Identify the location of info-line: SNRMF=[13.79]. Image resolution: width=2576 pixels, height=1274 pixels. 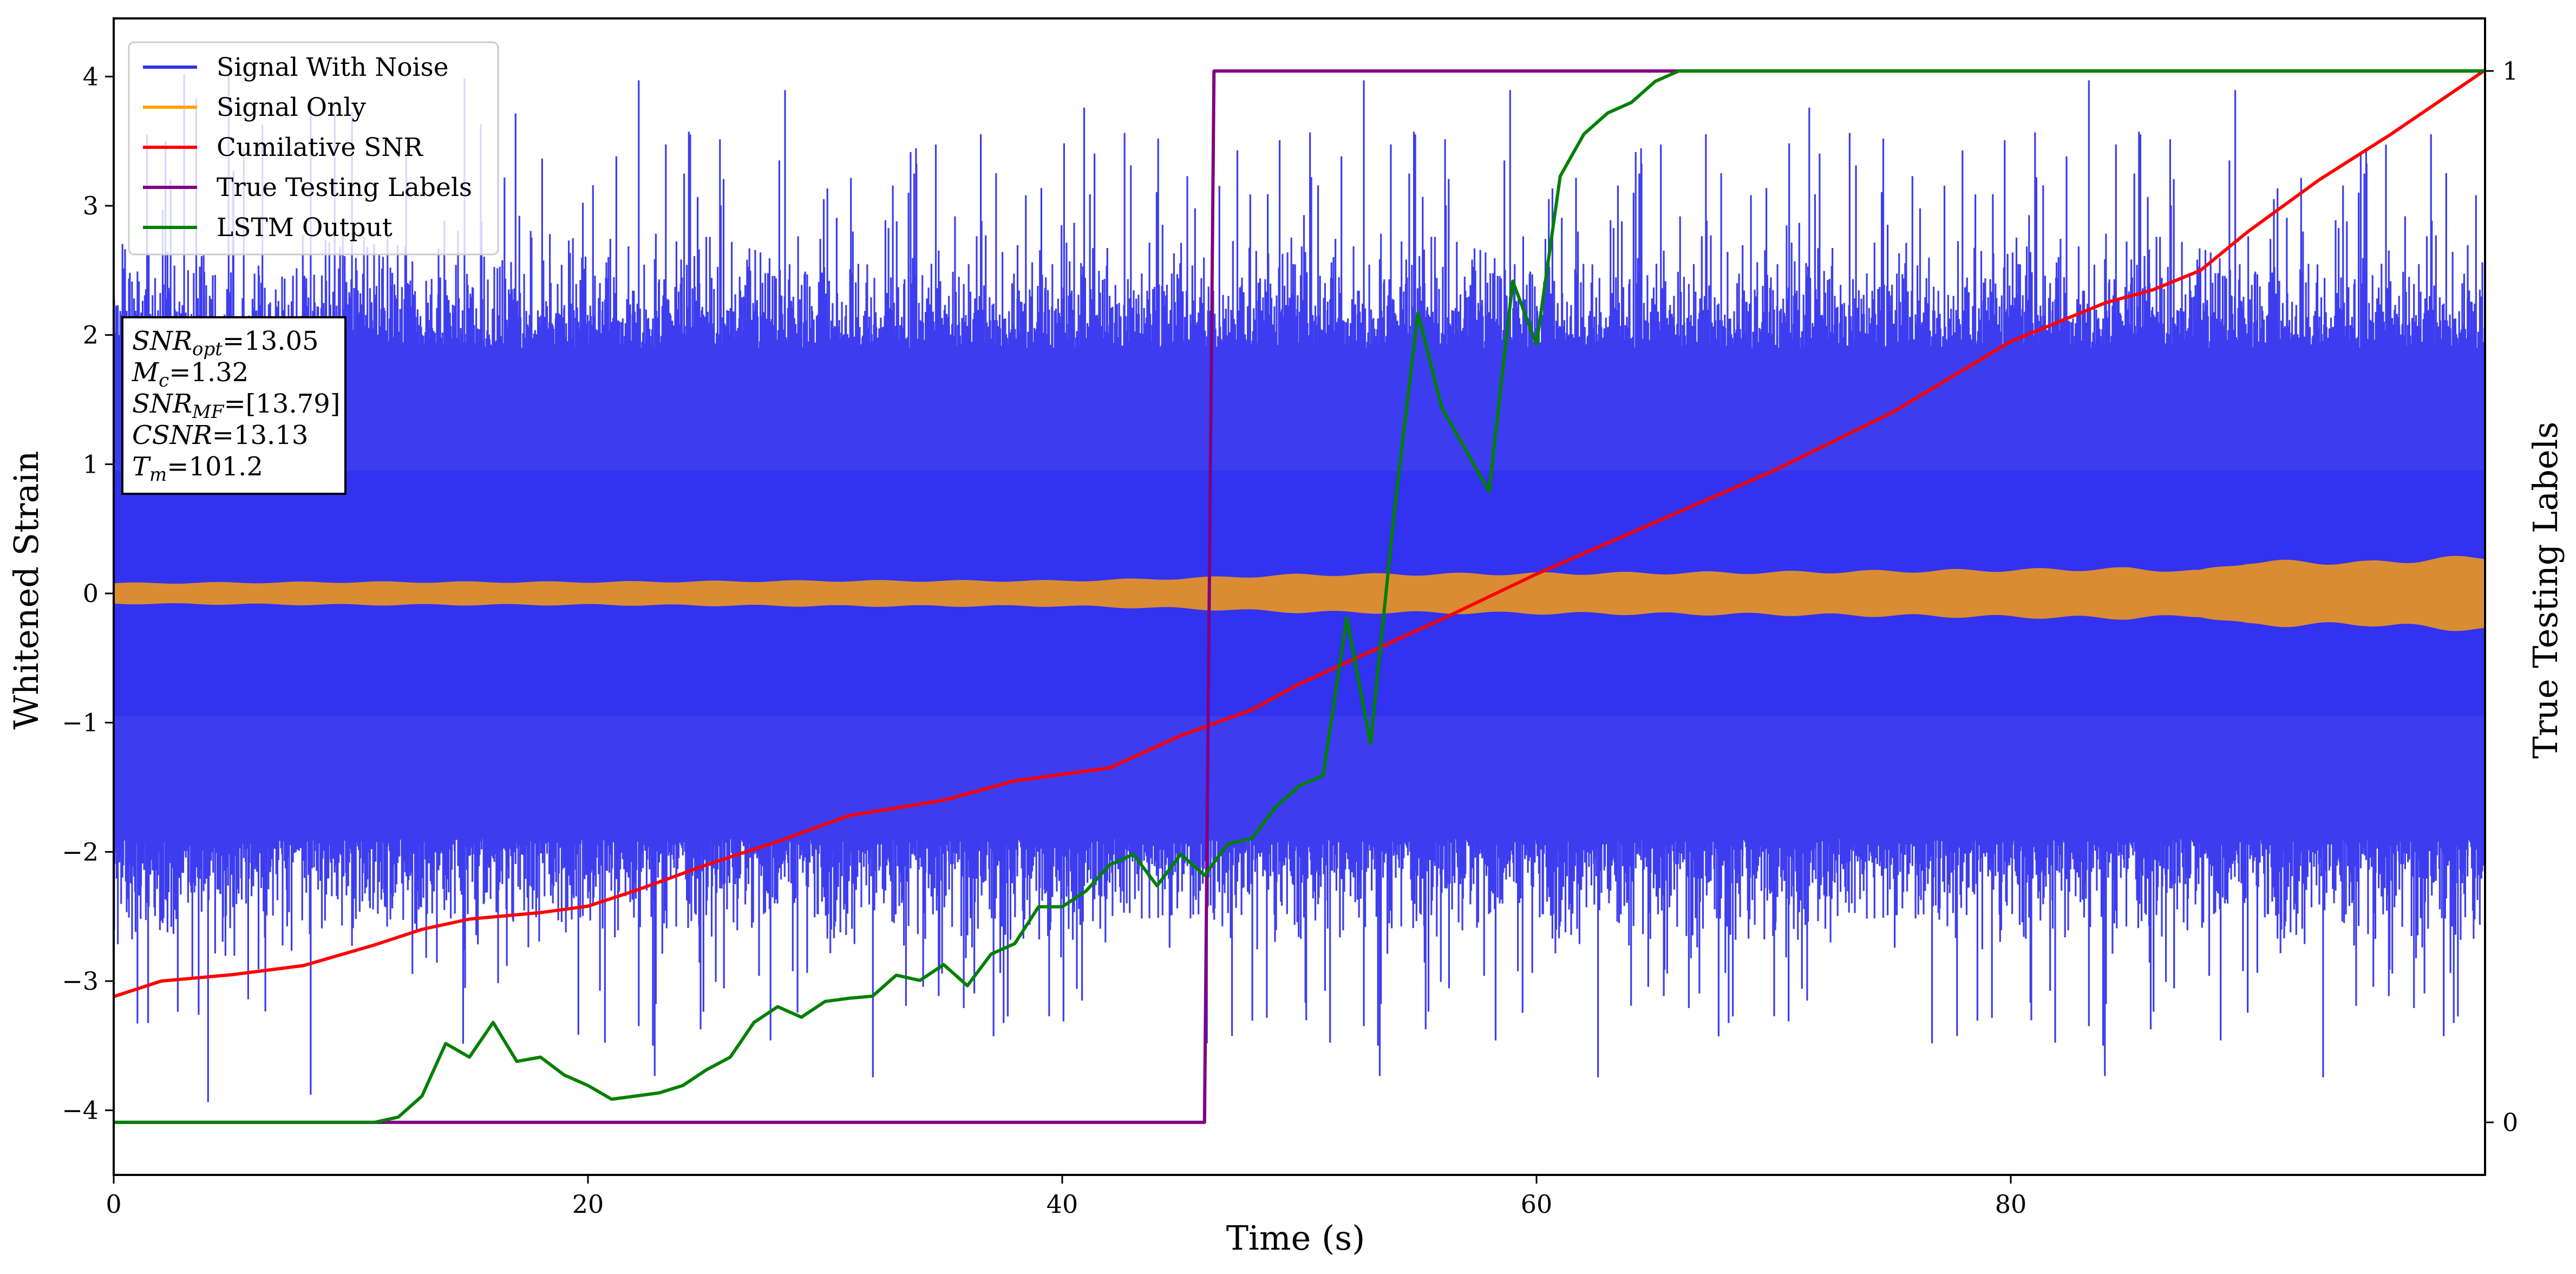
(236, 406).